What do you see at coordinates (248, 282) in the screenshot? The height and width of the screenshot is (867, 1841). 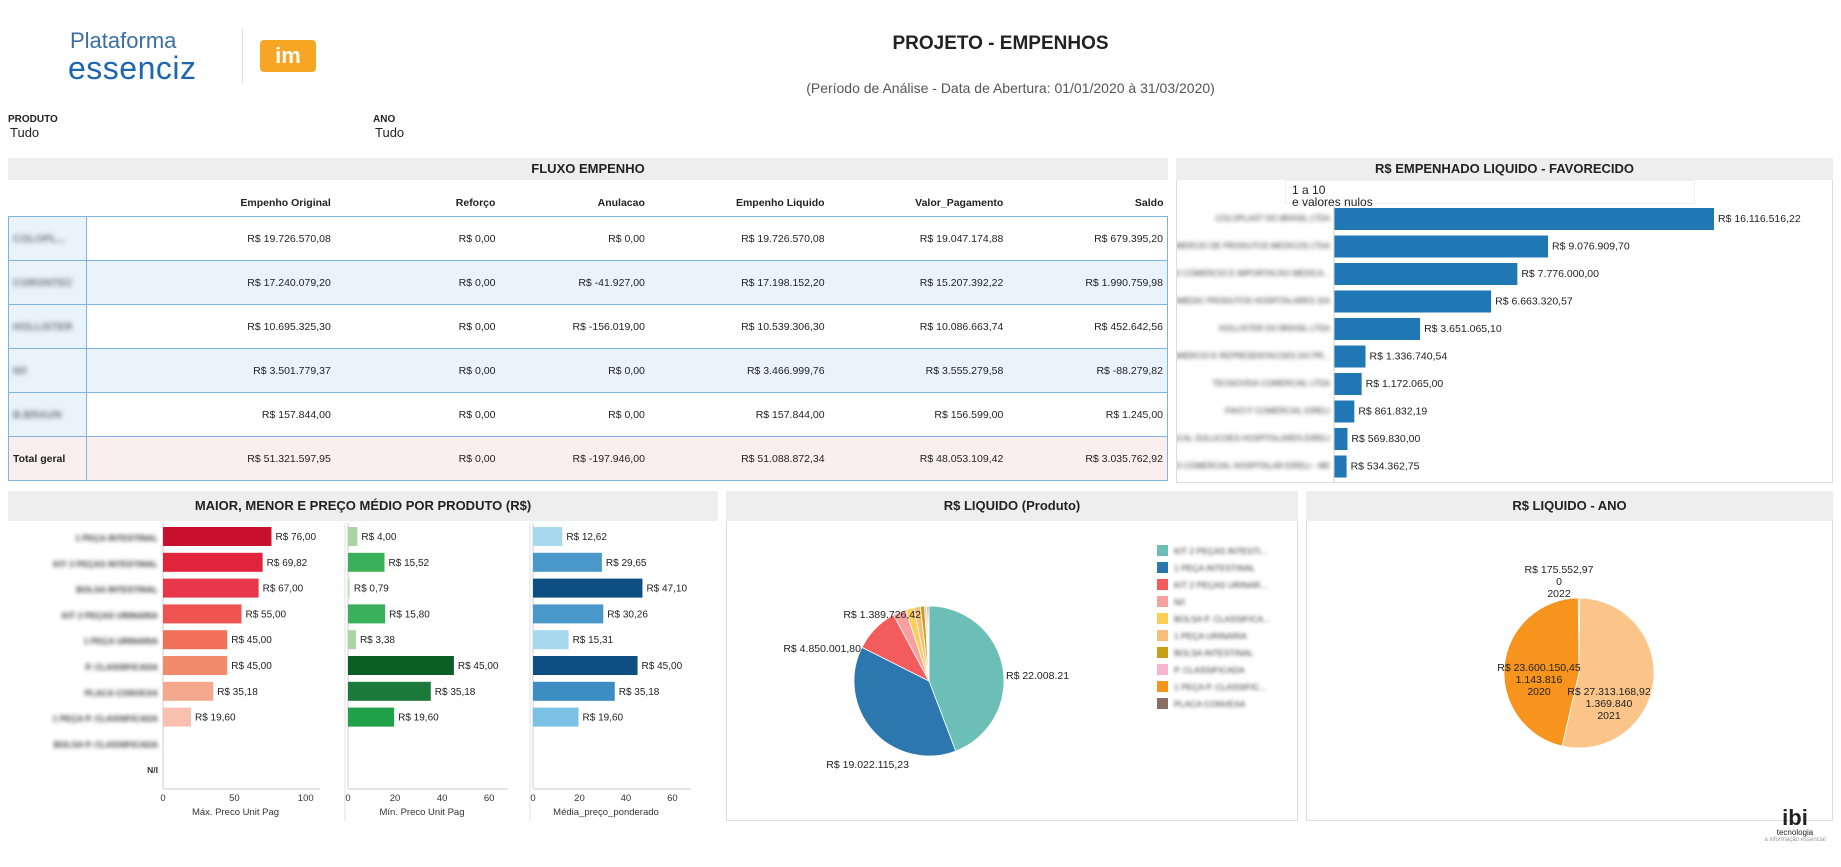 I see `table-cell: R$ 17.240.079,20` at bounding box center [248, 282].